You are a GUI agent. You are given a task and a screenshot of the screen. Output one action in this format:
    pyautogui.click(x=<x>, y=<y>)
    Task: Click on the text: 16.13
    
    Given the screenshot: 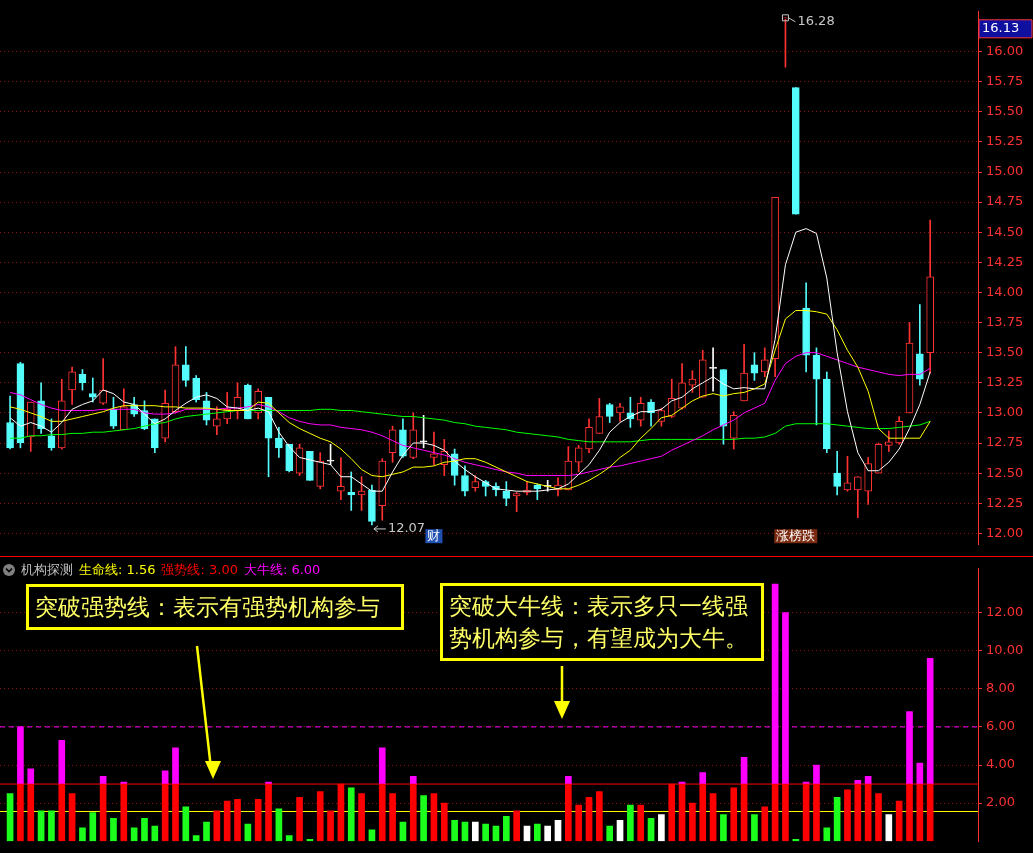 What is the action you would take?
    pyautogui.click(x=1001, y=28)
    